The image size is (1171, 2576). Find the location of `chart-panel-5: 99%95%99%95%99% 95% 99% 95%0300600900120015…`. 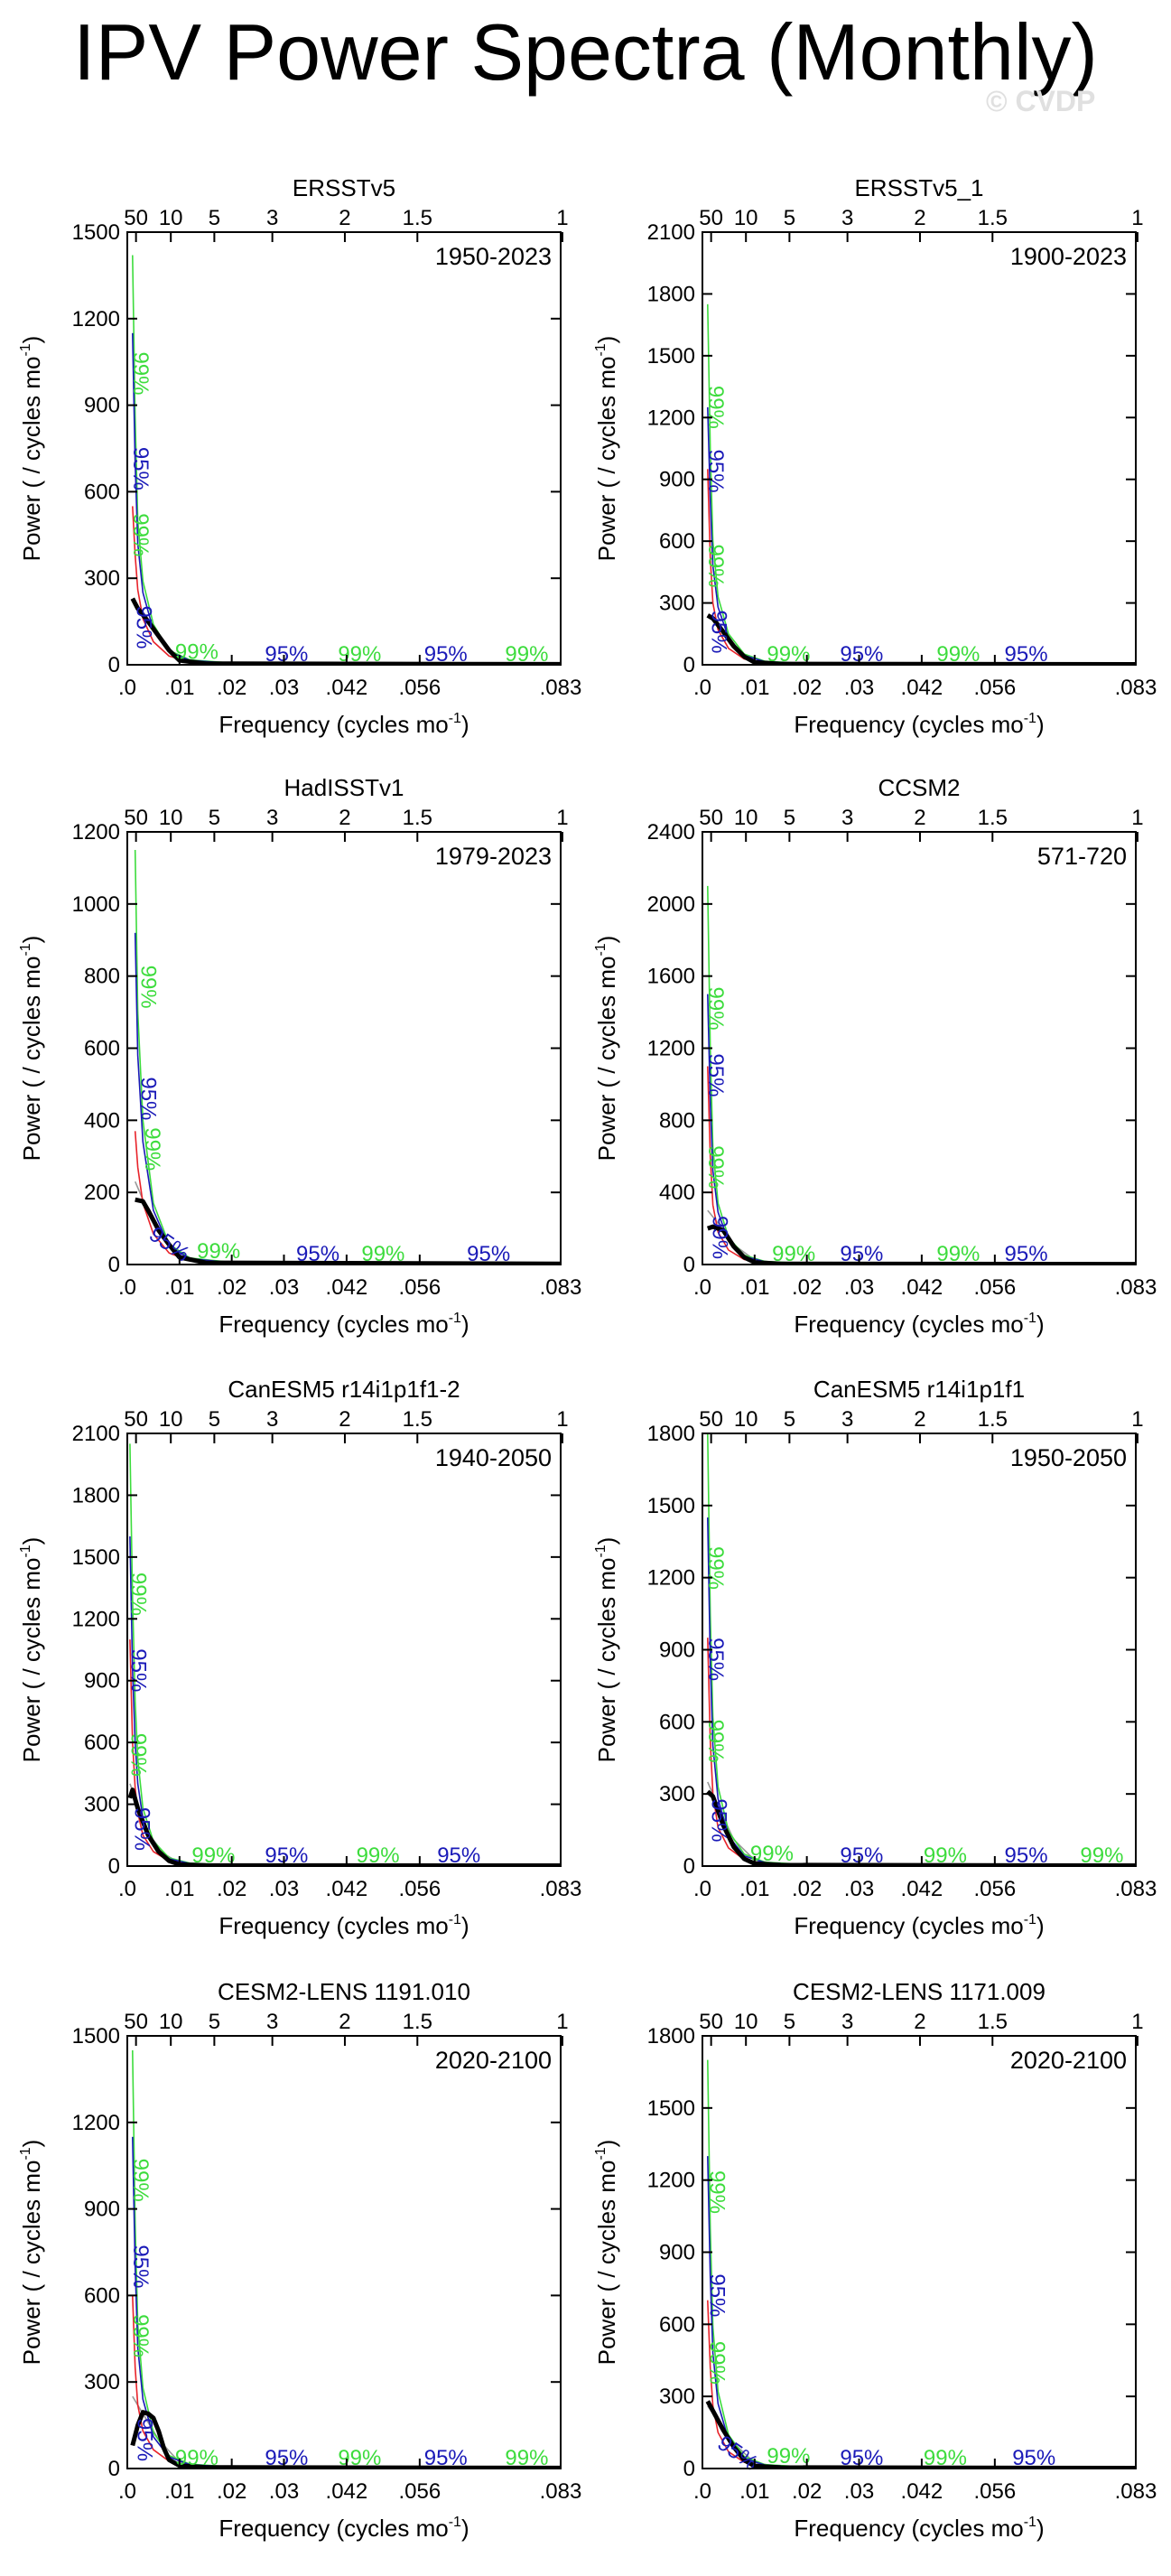

chart-panel-5: 99%95%99%95%99% 95% 99% 95%0300600900120015… is located at coordinates (299, 1657).